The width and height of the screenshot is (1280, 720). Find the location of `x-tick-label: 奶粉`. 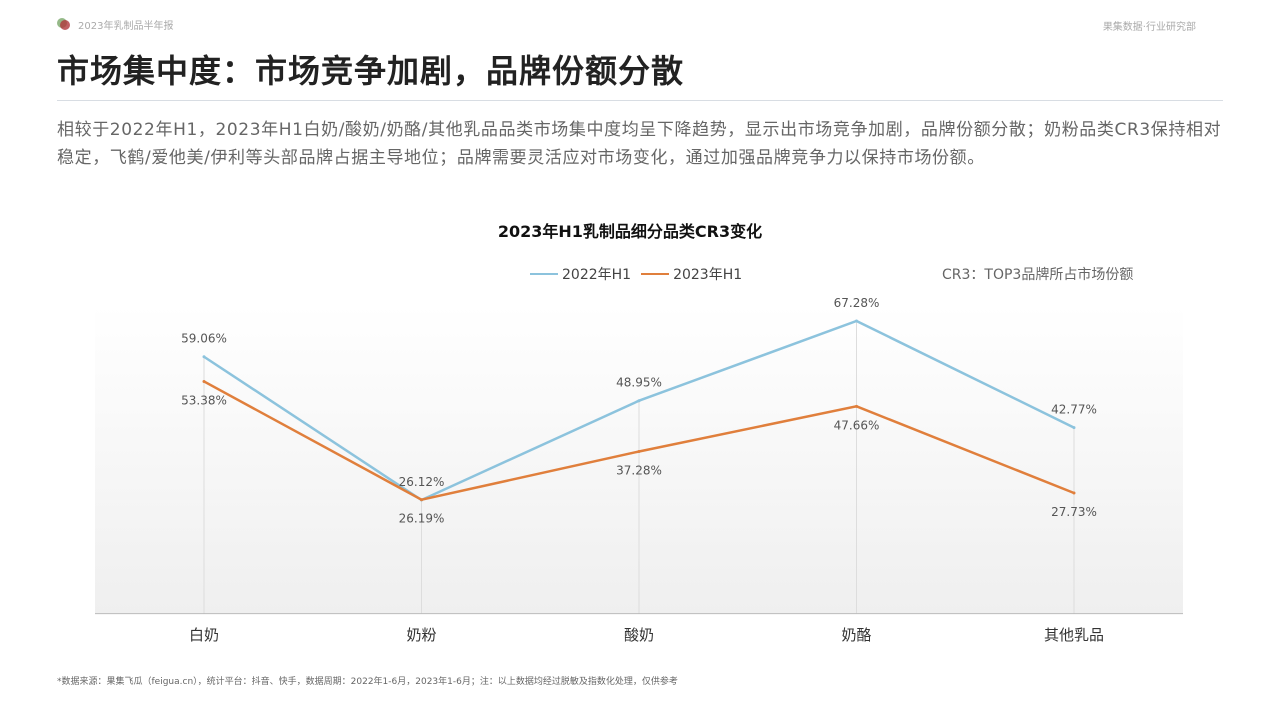

x-tick-label: 奶粉 is located at coordinates (421, 635).